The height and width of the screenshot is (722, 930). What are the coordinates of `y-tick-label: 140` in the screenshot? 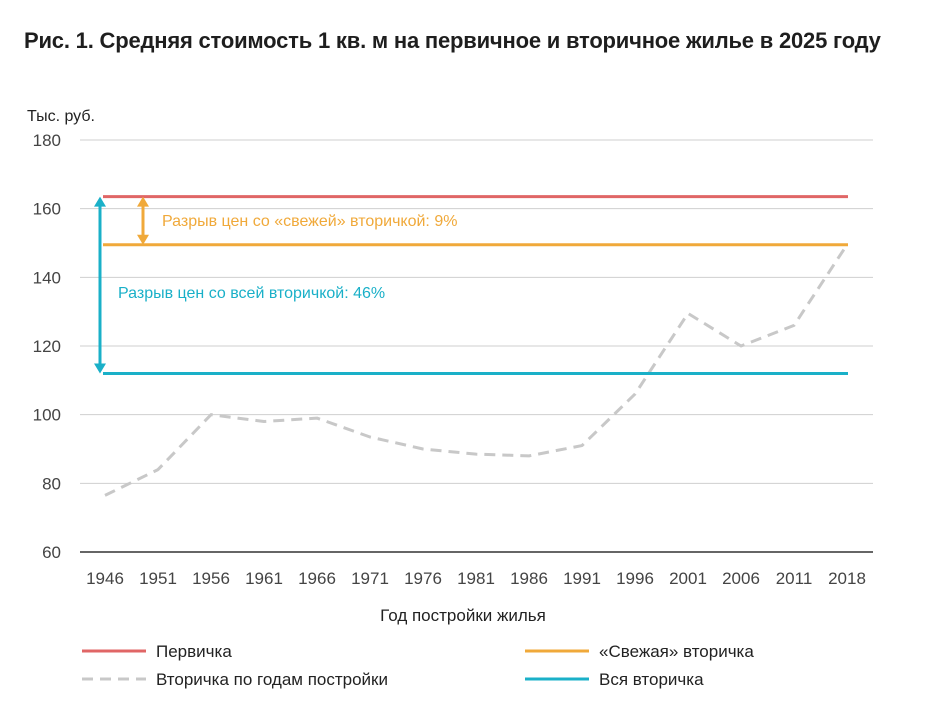 It's located at (47, 277).